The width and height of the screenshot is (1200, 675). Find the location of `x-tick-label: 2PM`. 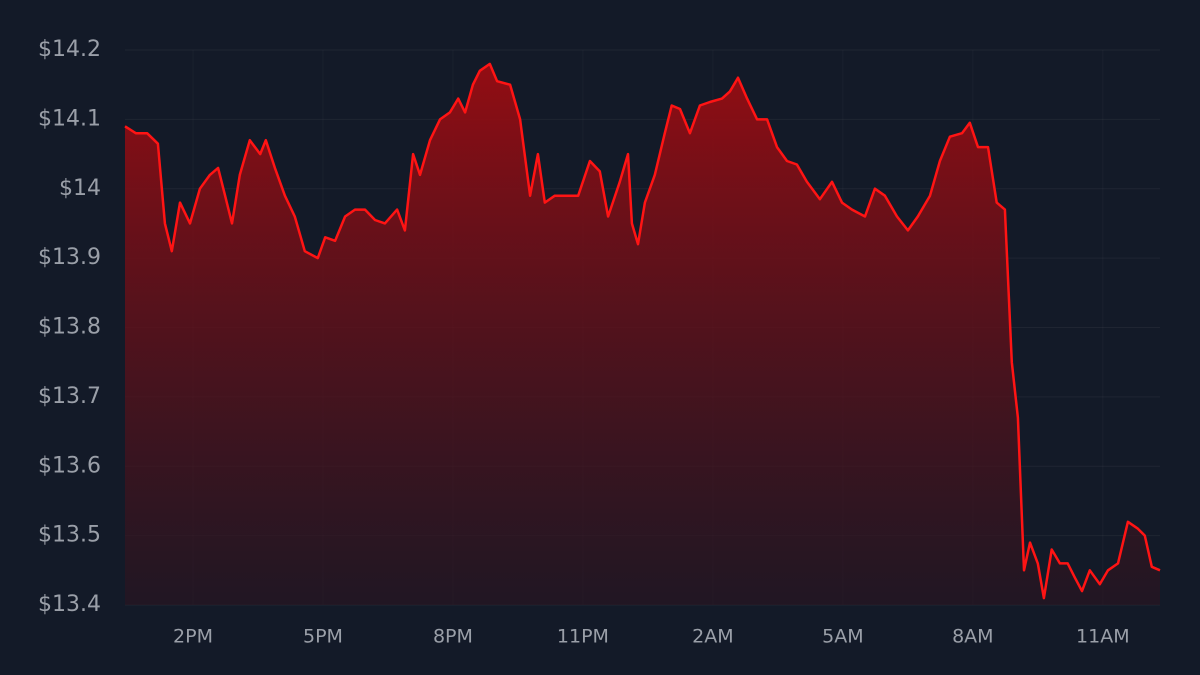

x-tick-label: 2PM is located at coordinates (193, 637).